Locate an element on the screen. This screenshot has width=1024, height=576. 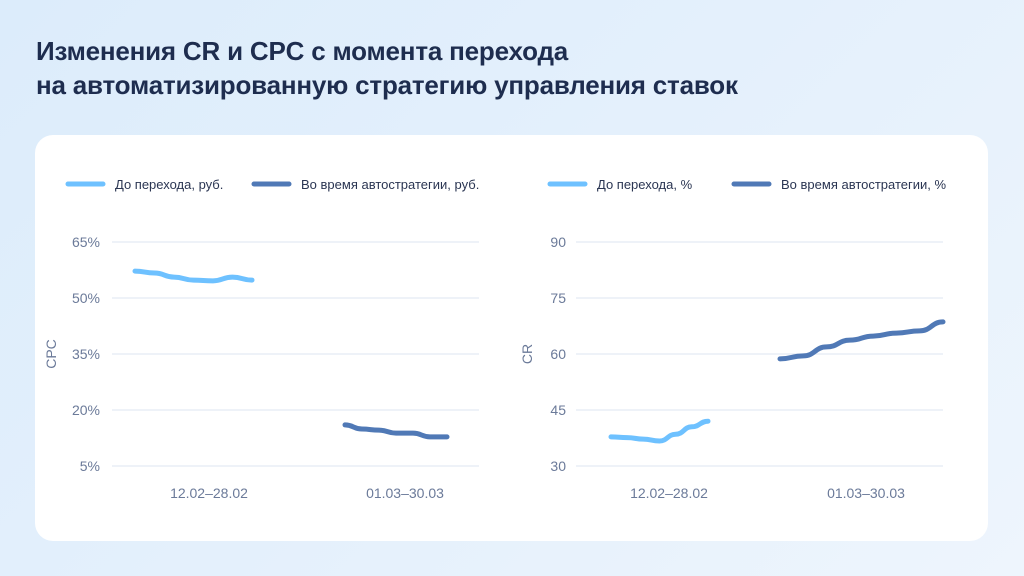
y-tick-label: 20% is located at coordinates (86, 410).